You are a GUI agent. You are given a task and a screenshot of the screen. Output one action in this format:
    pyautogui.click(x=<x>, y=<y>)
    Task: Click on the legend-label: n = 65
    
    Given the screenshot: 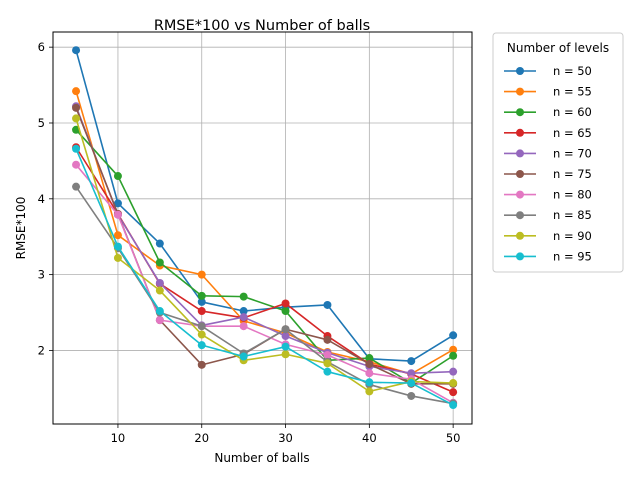 What is the action you would take?
    pyautogui.click(x=572, y=133)
    